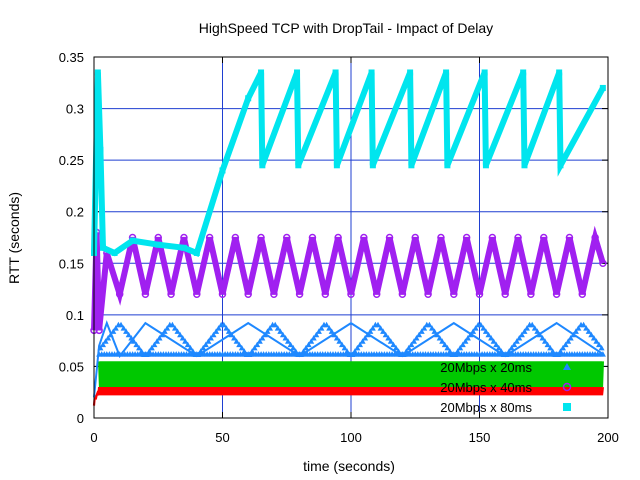 The height and width of the screenshot is (480, 640). Describe the element at coordinates (222, 437) in the screenshot. I see `x-tick-label: 50` at that location.